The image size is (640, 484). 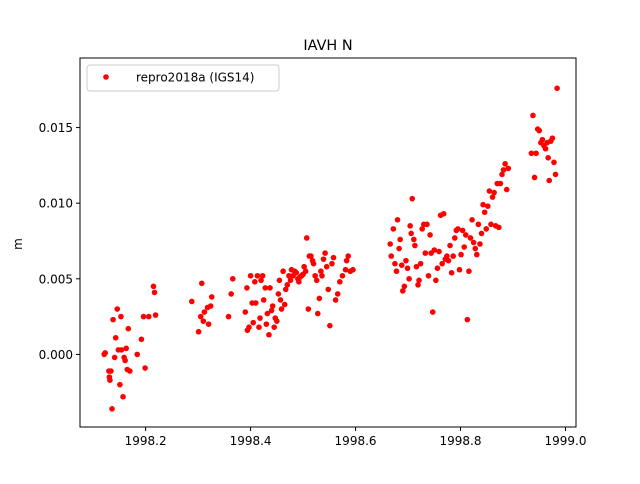 I want to click on legend-box, so click(x=183, y=78).